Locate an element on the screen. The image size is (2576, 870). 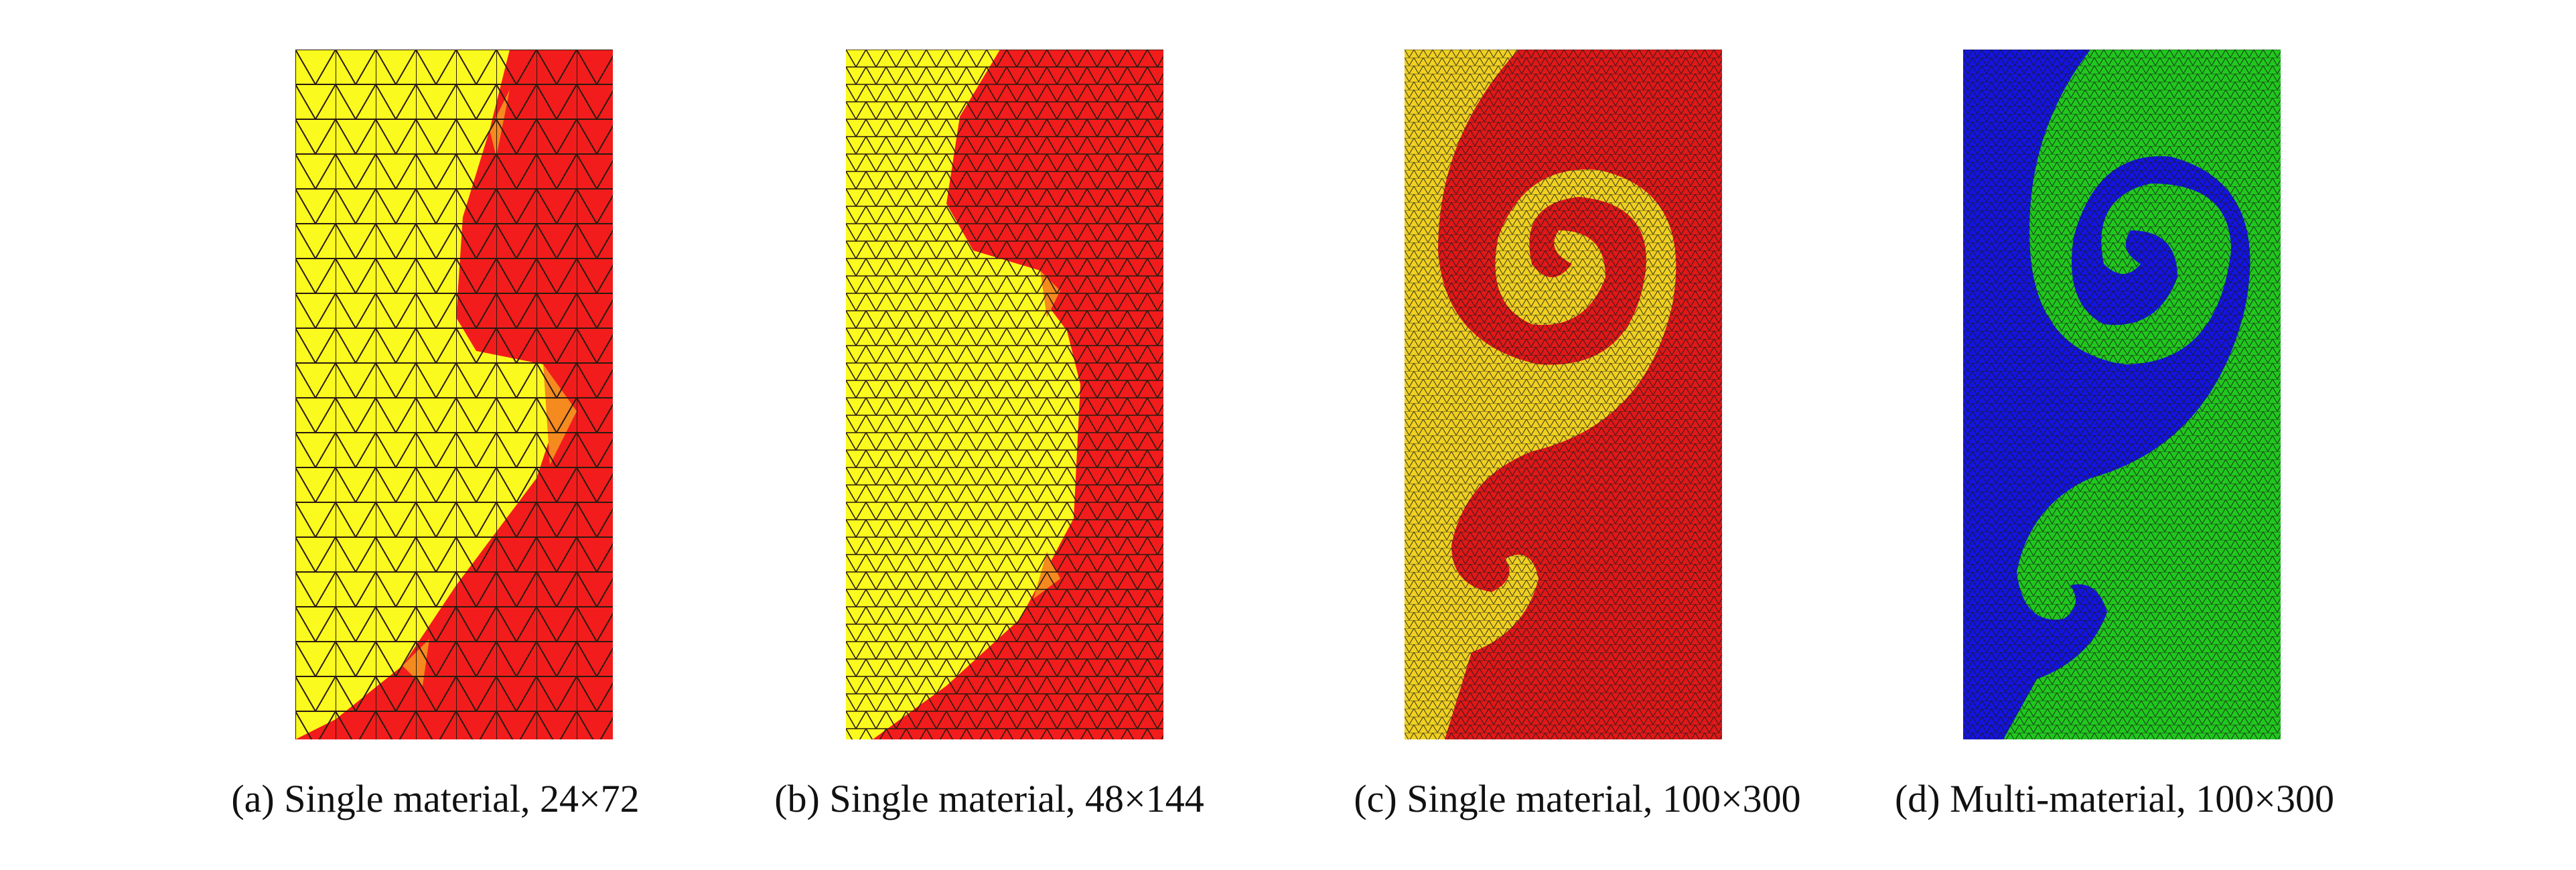
caption: (a) Single material, 24×72 is located at coordinates (435, 798).